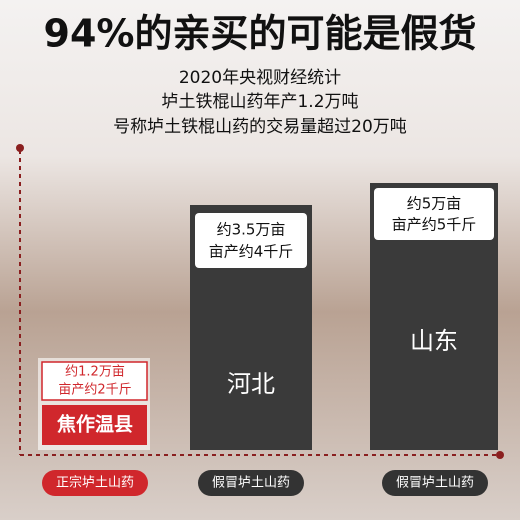 The width and height of the screenshot is (520, 520). I want to click on label: 正宗垆土山药, so click(95, 483).